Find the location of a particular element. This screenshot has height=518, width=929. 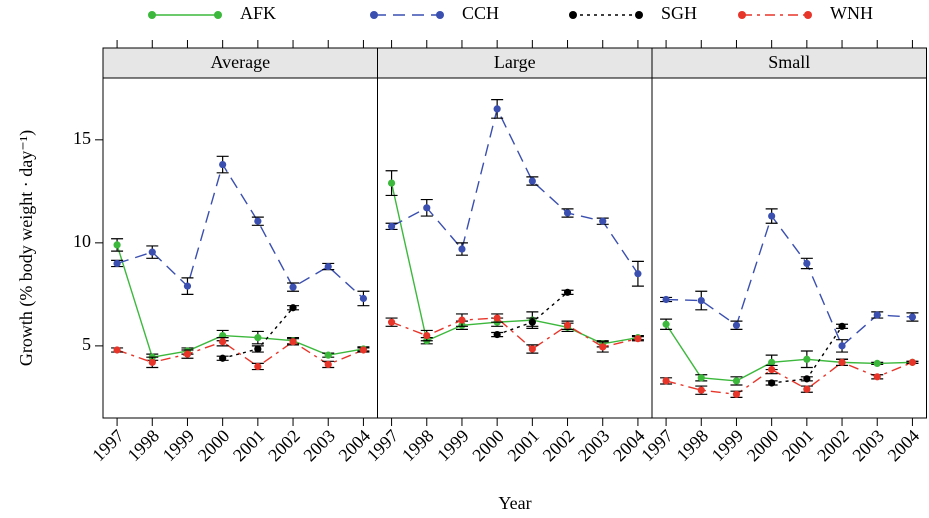

y-tick-label: 15 is located at coordinates (82, 138).